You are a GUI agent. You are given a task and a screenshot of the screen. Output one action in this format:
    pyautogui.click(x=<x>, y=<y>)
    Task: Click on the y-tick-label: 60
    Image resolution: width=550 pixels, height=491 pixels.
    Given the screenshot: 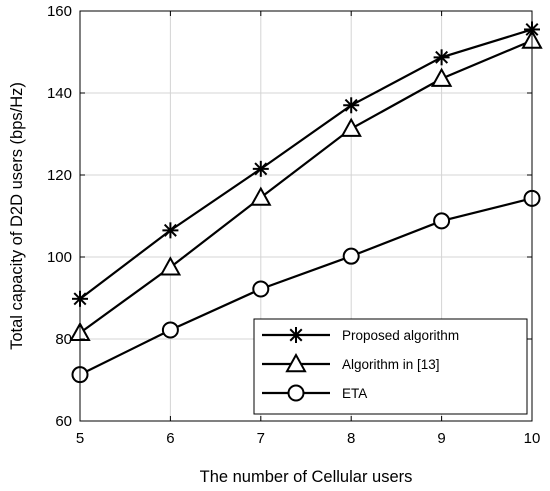 What is the action you would take?
    pyautogui.click(x=63, y=421)
    